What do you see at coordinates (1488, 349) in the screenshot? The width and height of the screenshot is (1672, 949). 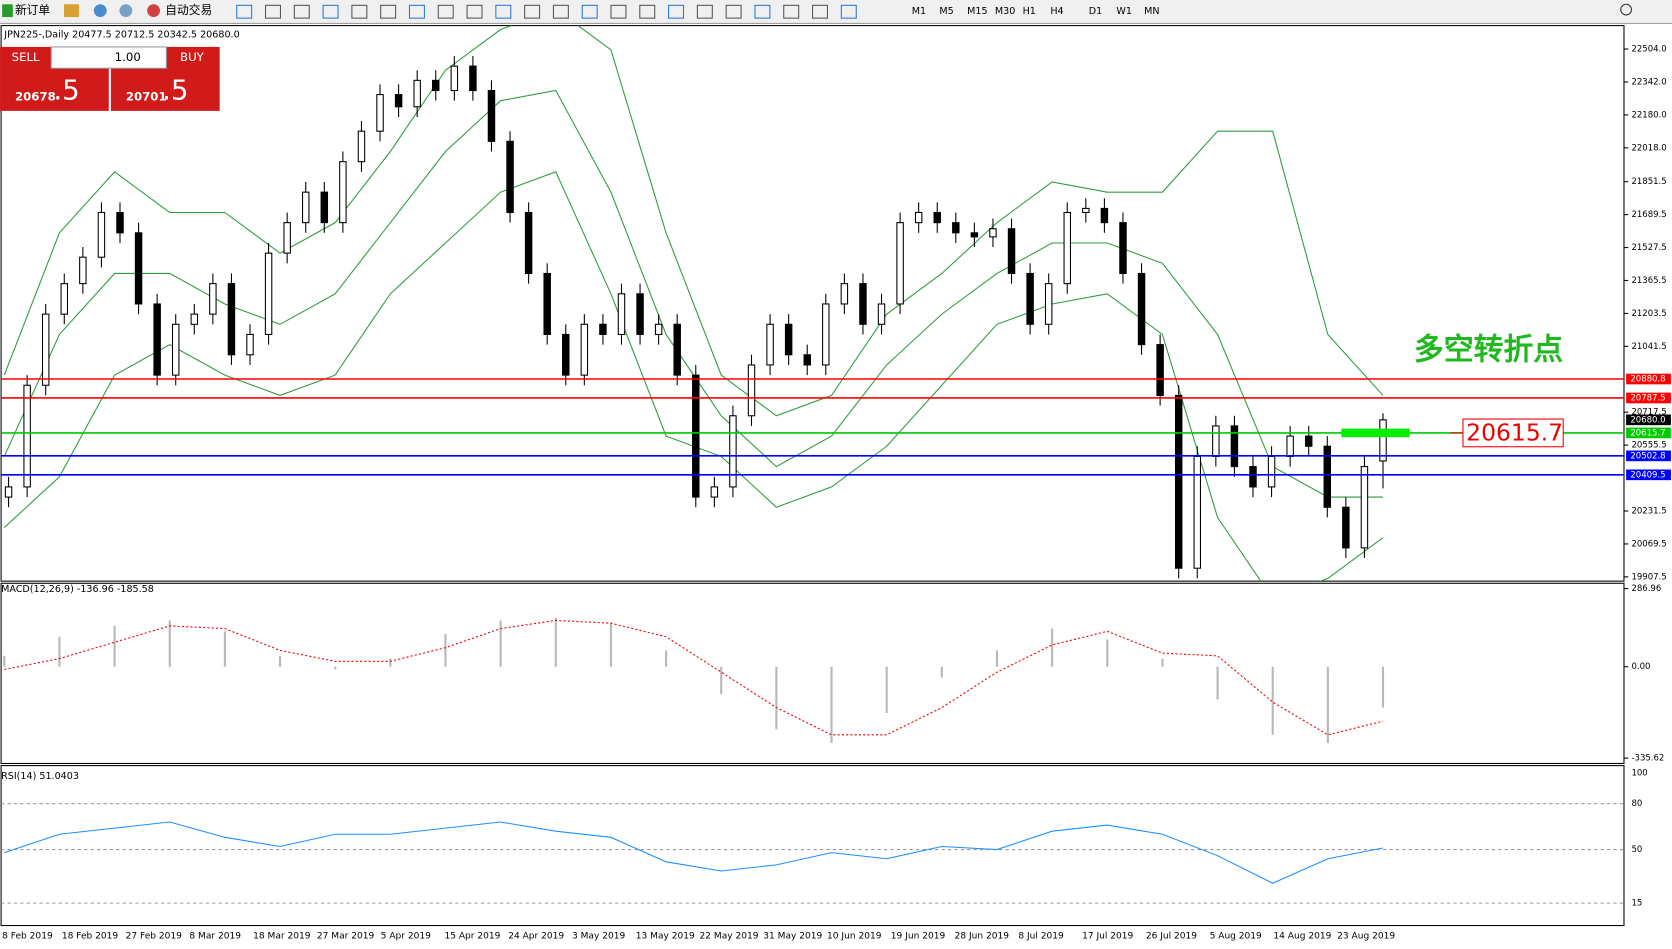 I see `annotation-title: 多空转折点` at bounding box center [1488, 349].